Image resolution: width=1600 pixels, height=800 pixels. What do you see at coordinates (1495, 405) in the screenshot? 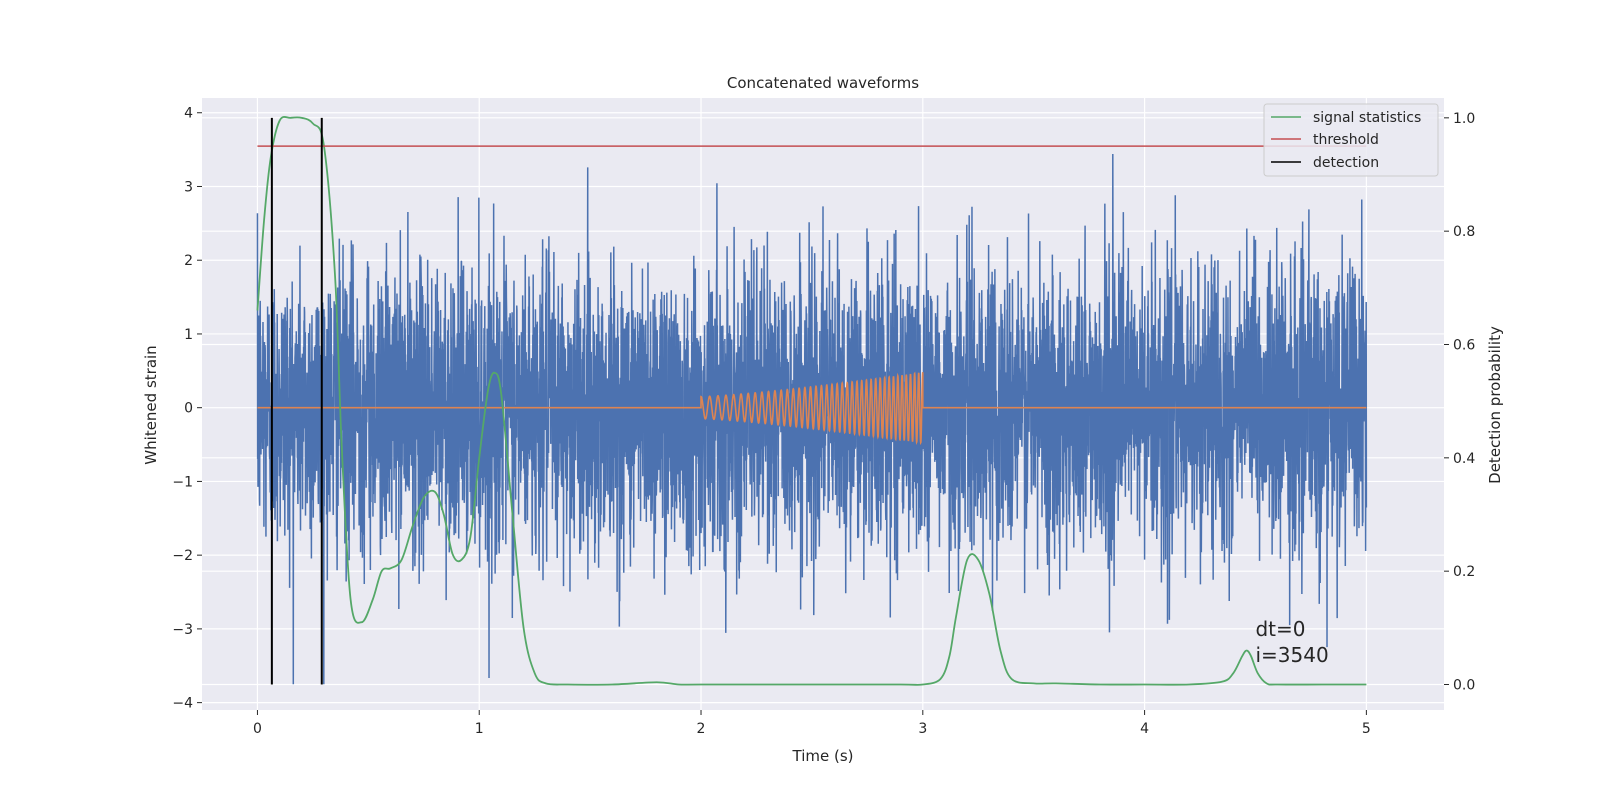
I see `y2-axis-label: Detection probability` at bounding box center [1495, 405].